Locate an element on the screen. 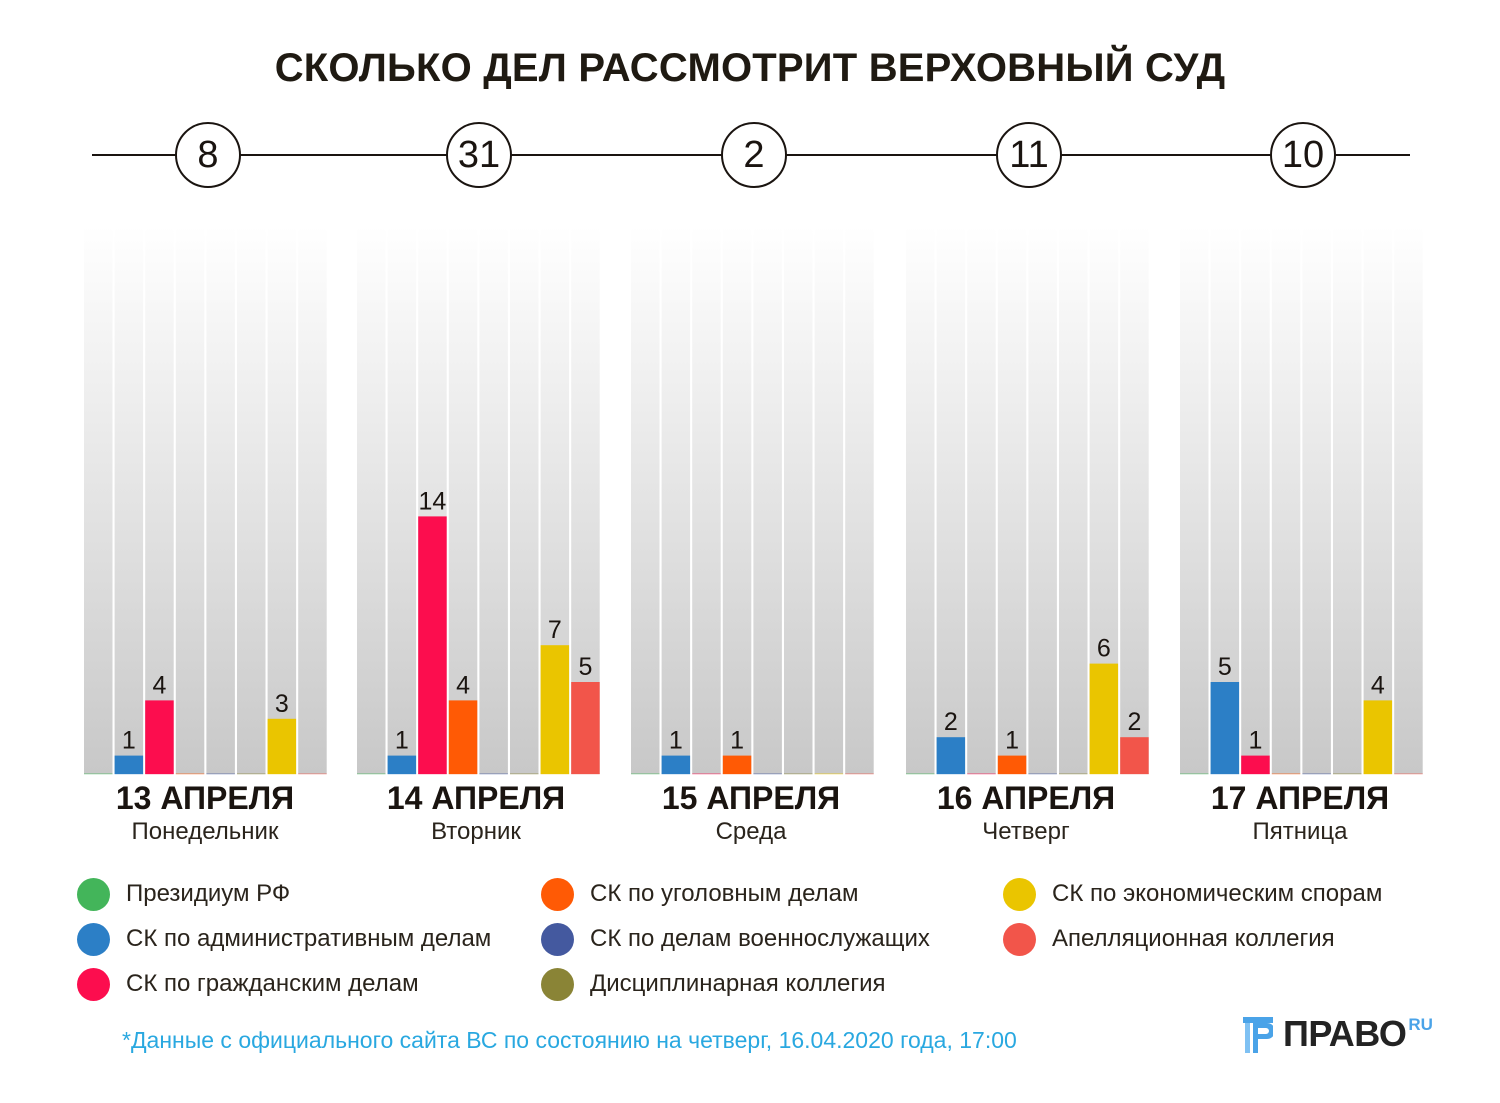  legend-label: Президиум РФ is located at coordinates (208, 893).